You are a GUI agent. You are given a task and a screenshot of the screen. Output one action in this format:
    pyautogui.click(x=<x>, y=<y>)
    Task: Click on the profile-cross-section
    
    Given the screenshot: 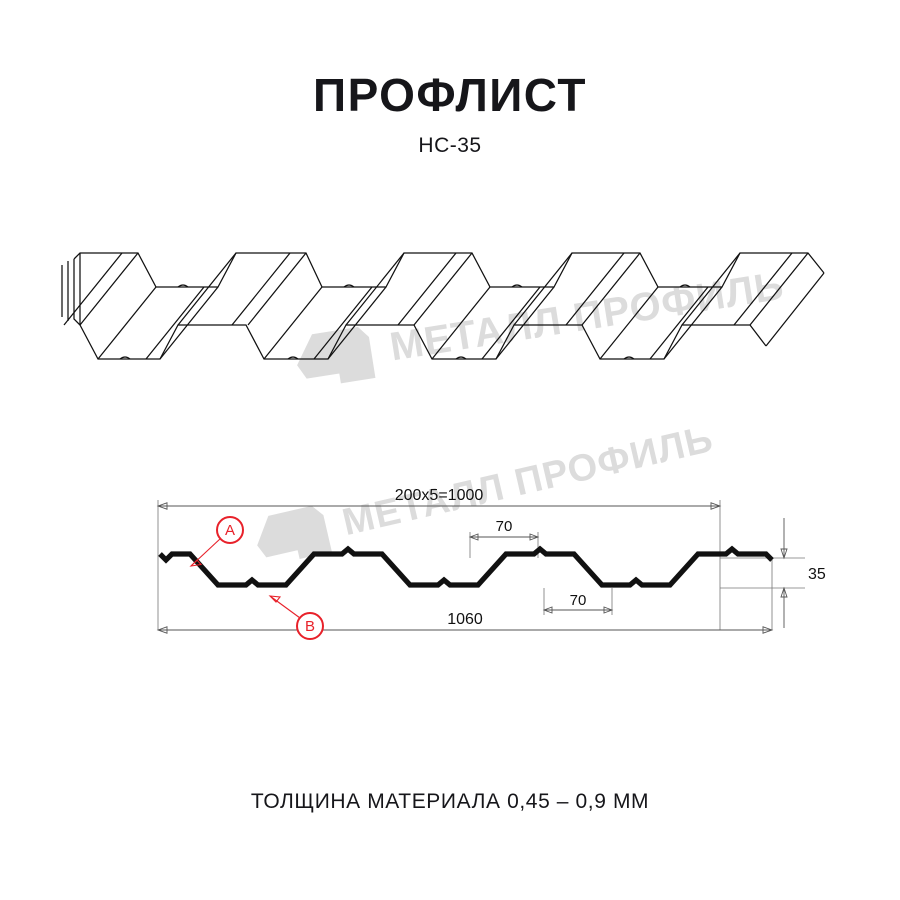 What is the action you would take?
    pyautogui.click(x=466, y=566)
    